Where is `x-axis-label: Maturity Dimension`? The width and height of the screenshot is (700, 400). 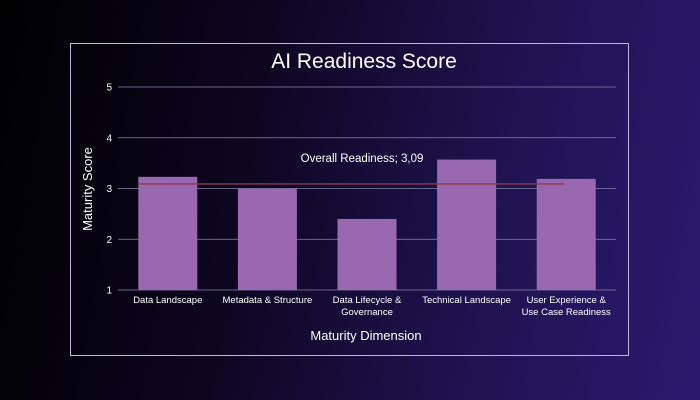 x-axis-label: Maturity Dimension is located at coordinates (365, 335).